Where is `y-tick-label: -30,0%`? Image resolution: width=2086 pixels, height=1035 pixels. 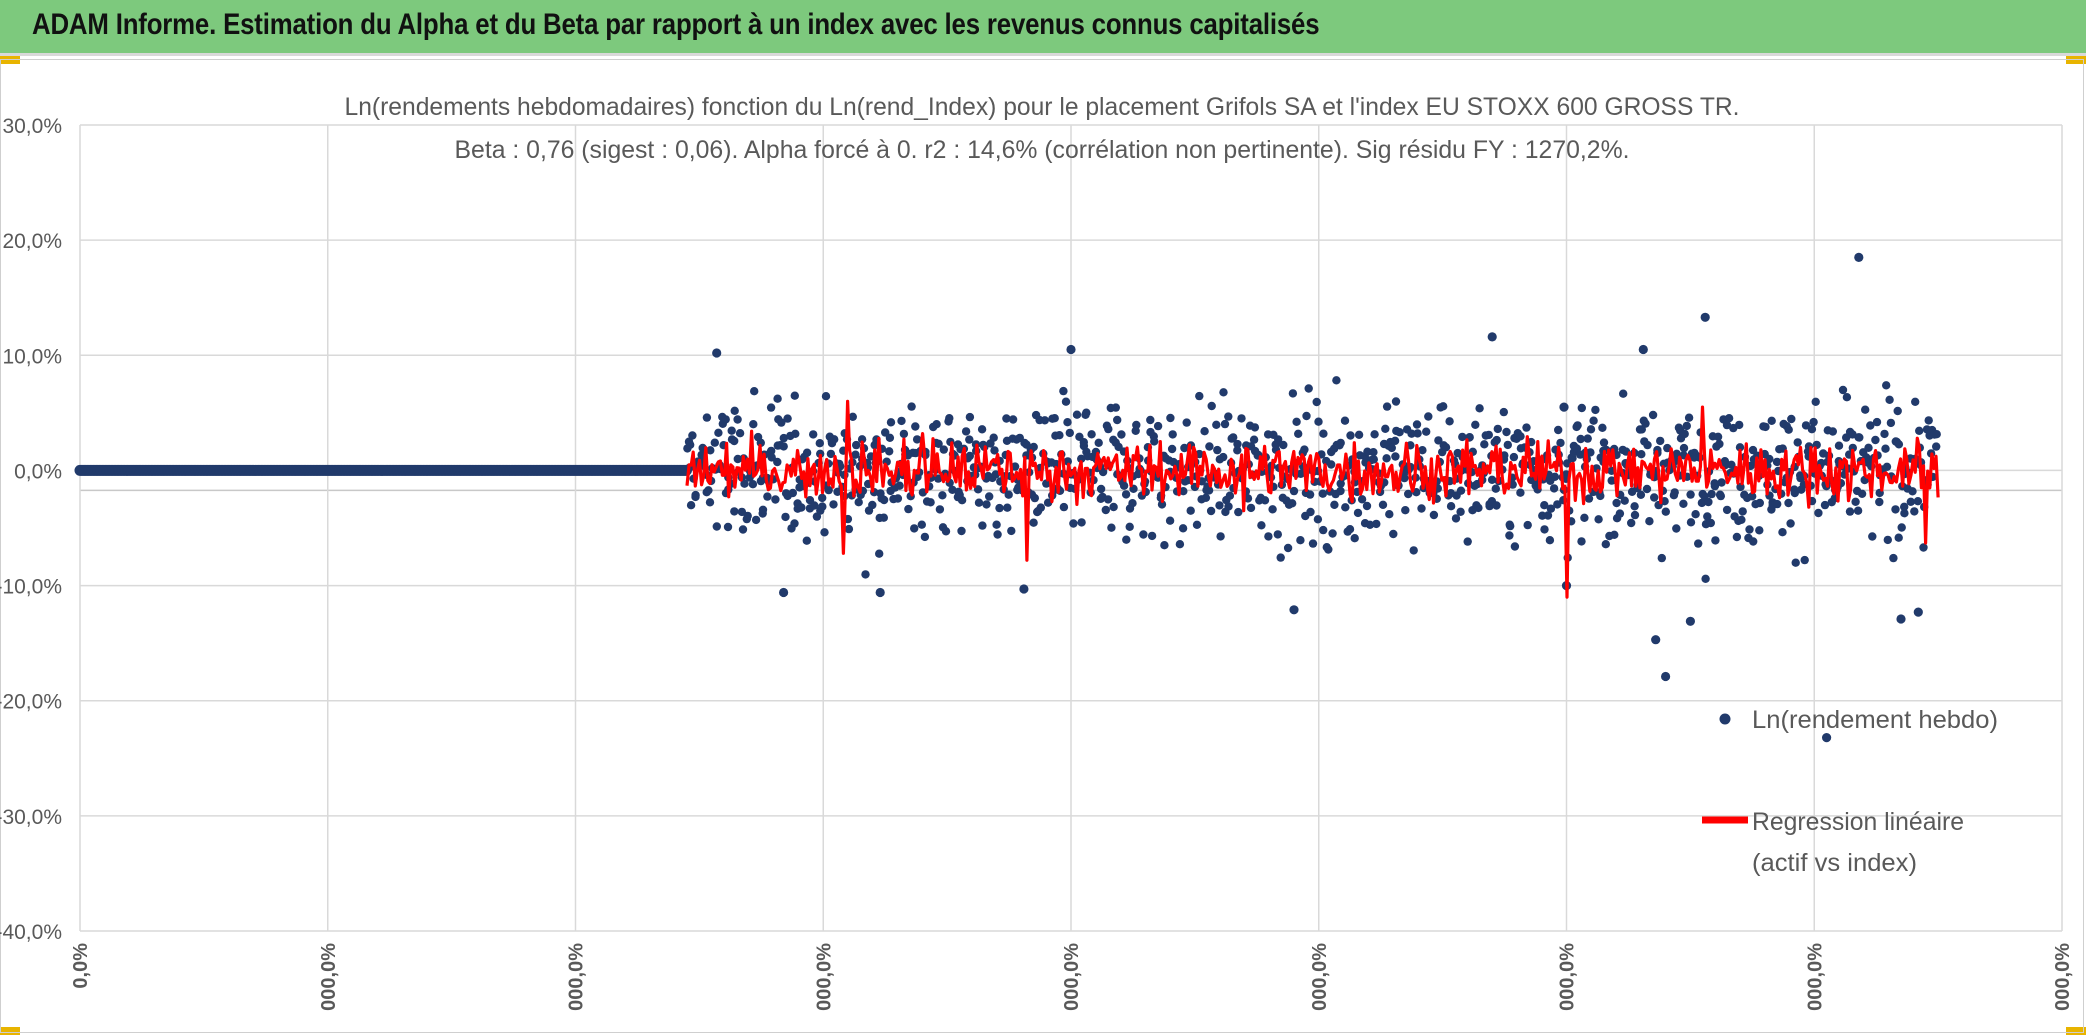 y-tick-label: -30,0% is located at coordinates (31, 817).